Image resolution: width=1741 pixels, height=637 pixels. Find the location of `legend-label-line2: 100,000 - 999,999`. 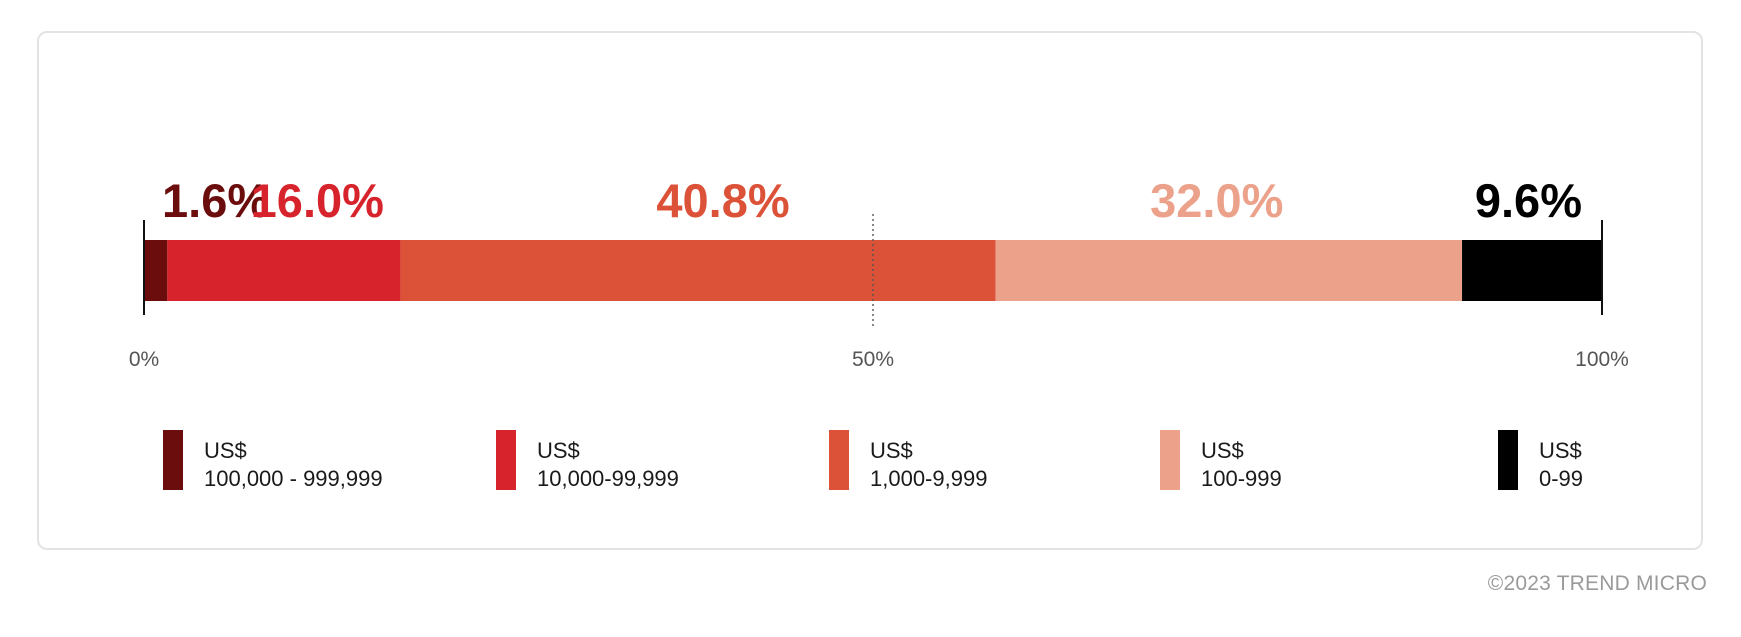

legend-label-line2: 100,000 - 999,999 is located at coordinates (293, 478).